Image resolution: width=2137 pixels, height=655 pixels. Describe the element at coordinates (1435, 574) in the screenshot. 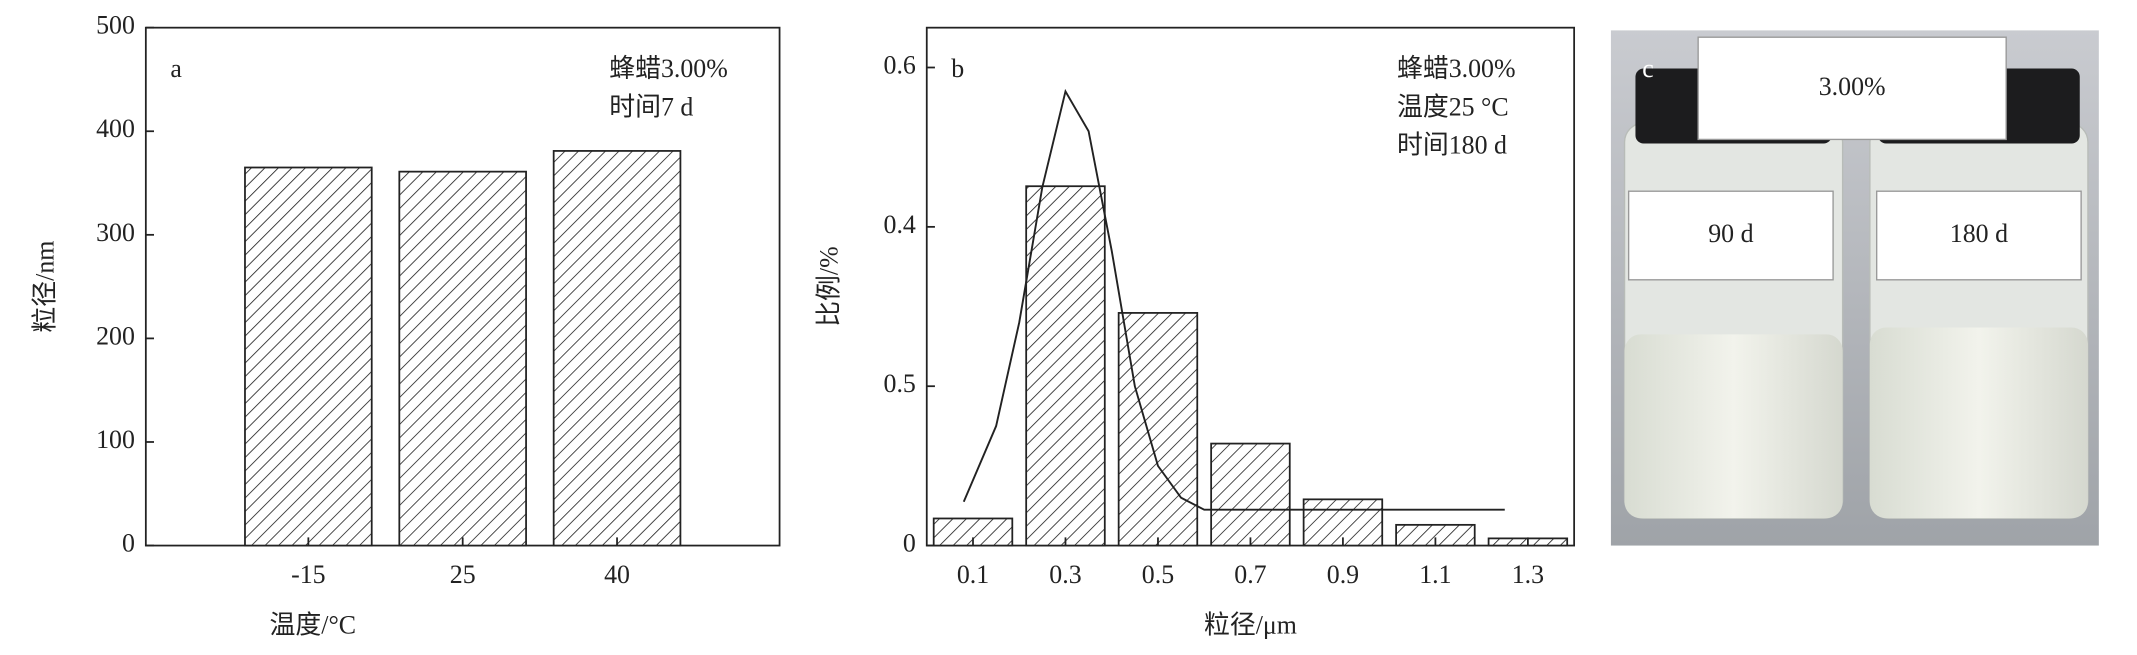

I see `x-tick-label: 1.1` at that location.